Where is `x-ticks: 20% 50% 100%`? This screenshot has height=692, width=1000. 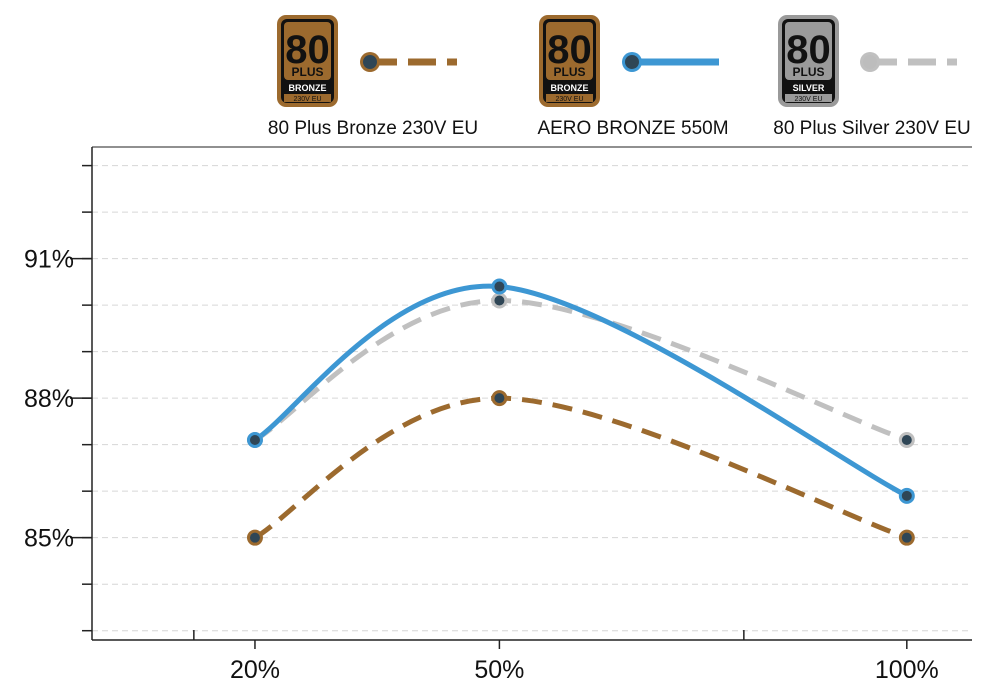
x-ticks: 20% 50% 100% is located at coordinates (566, 657).